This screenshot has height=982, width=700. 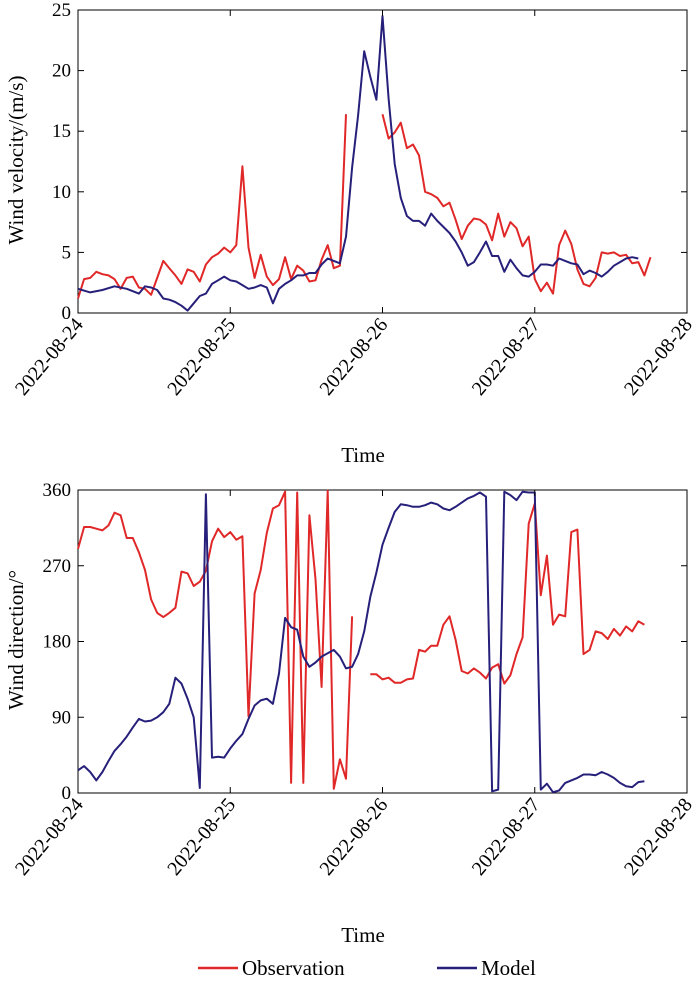 I want to click on x-axis-title-top: Time, so click(x=363, y=455).